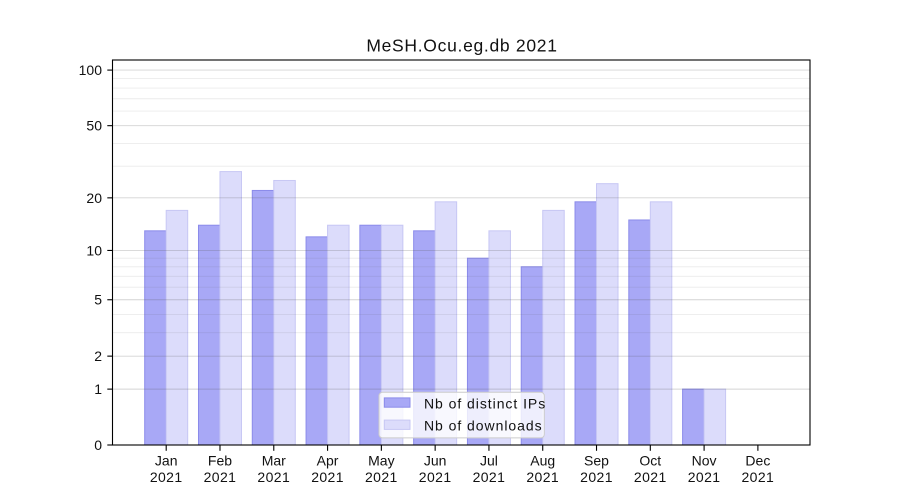 The height and width of the screenshot is (500, 900). What do you see at coordinates (94, 198) in the screenshot?
I see `svg-text: 20` at bounding box center [94, 198].